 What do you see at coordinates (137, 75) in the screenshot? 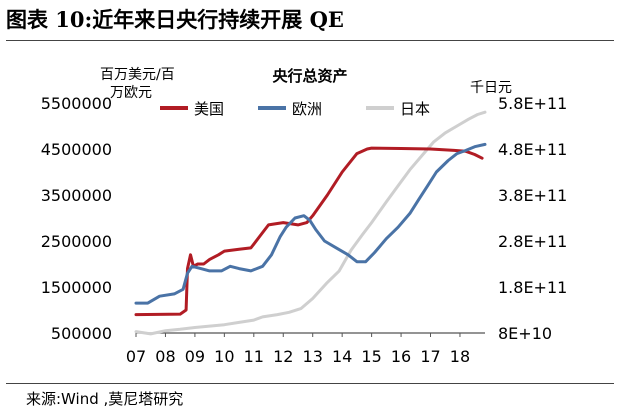
I see `left-axis-unit-line: 百万美元/百` at bounding box center [137, 75].